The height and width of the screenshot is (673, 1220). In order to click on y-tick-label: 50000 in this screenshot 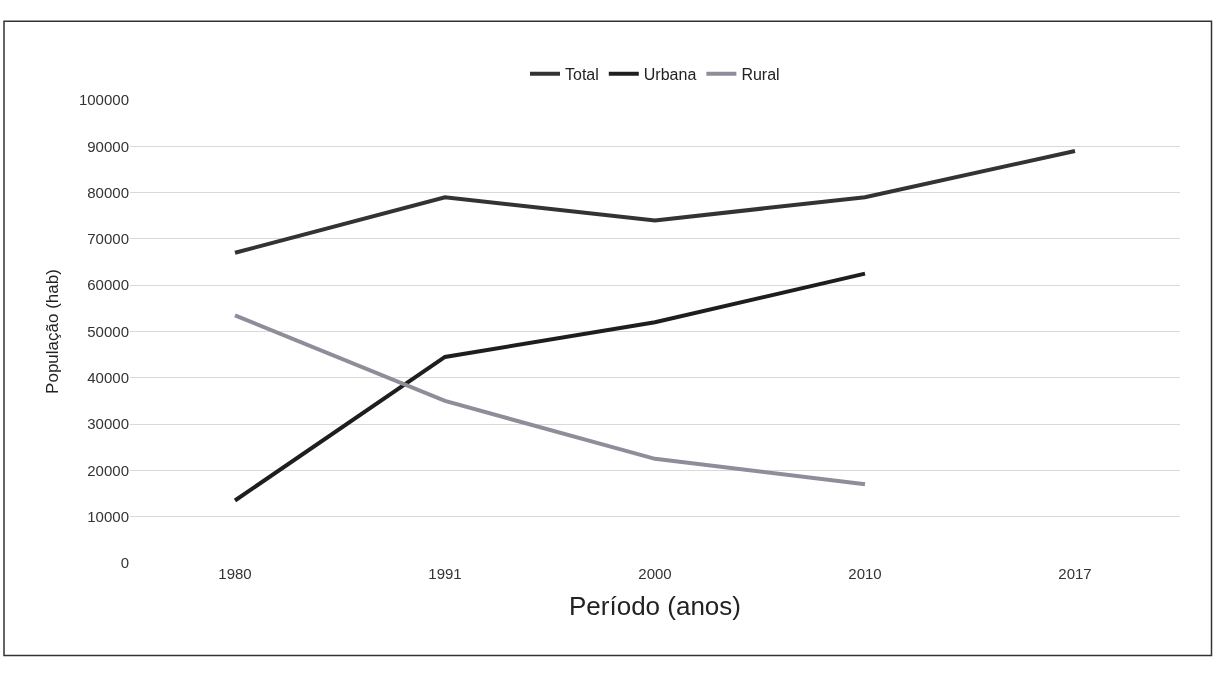, I will do `click(108, 331)`.